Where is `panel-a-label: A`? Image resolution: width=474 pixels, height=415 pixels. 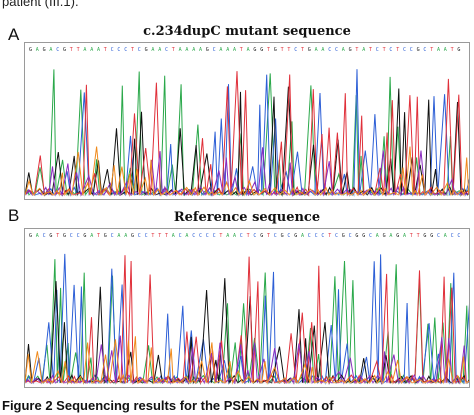
panel-a-label: A is located at coordinates (14, 34).